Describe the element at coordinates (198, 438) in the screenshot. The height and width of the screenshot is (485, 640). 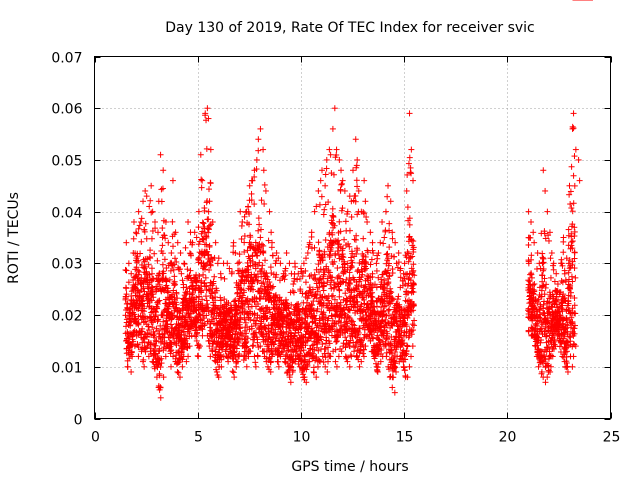
I see `x-tick-label: 5` at that location.